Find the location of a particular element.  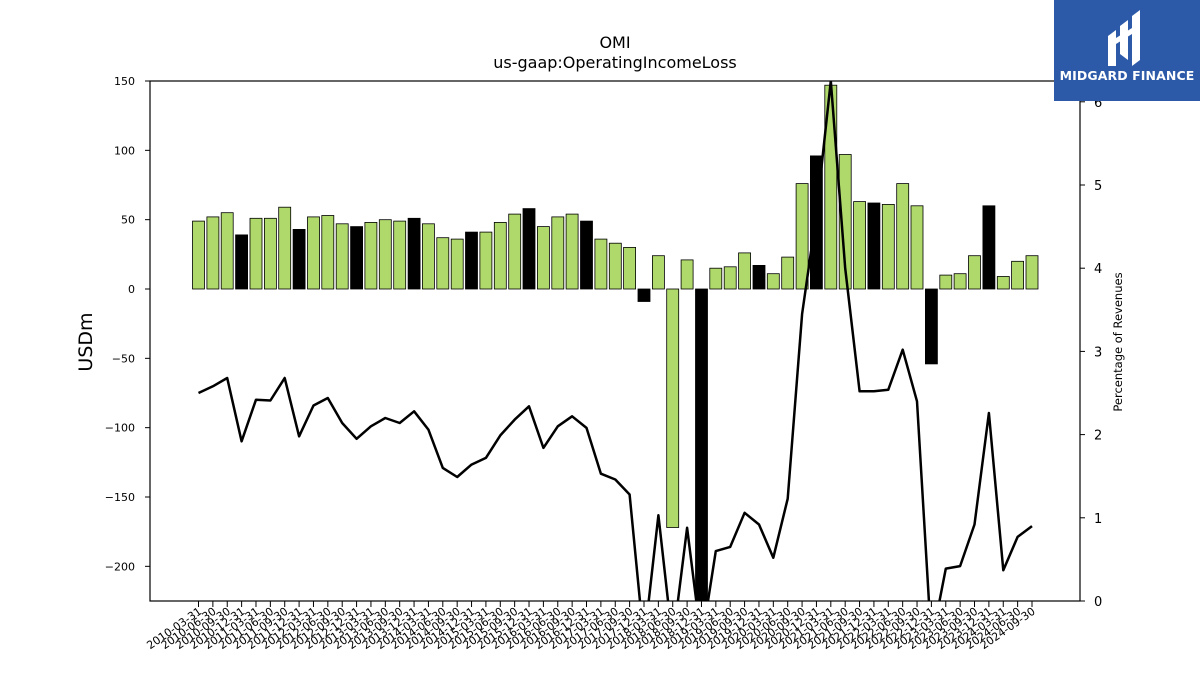

y2-tick-label: 2 is located at coordinates (1098, 436).